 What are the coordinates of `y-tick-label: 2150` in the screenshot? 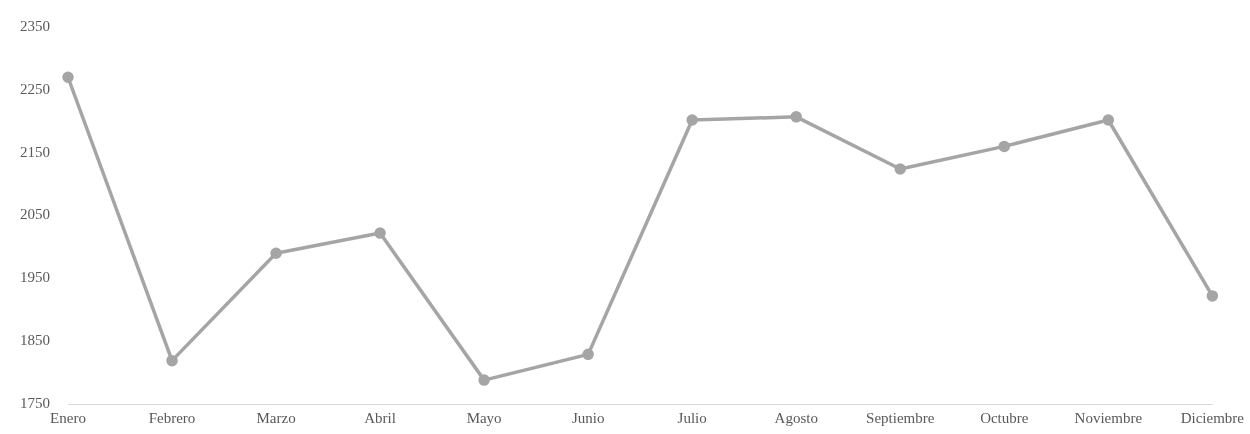 It's located at (35, 151).